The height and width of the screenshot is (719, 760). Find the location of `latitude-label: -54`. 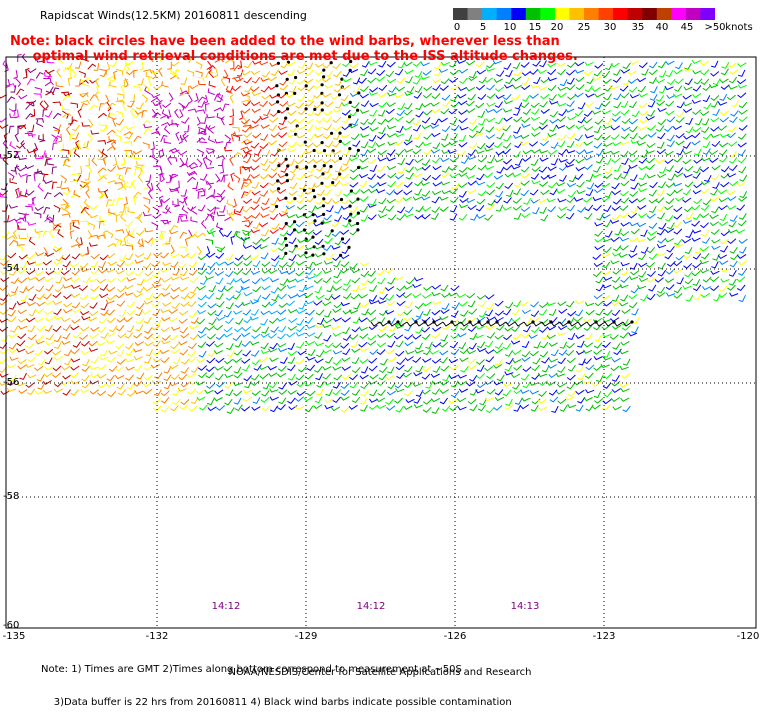

latitude-label: -54 is located at coordinates (11, 268).